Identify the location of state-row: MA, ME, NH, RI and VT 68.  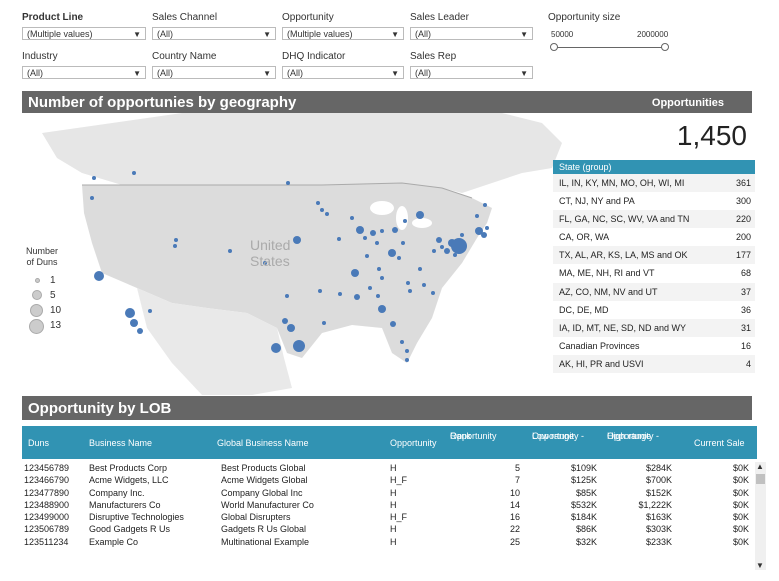
(654, 273).